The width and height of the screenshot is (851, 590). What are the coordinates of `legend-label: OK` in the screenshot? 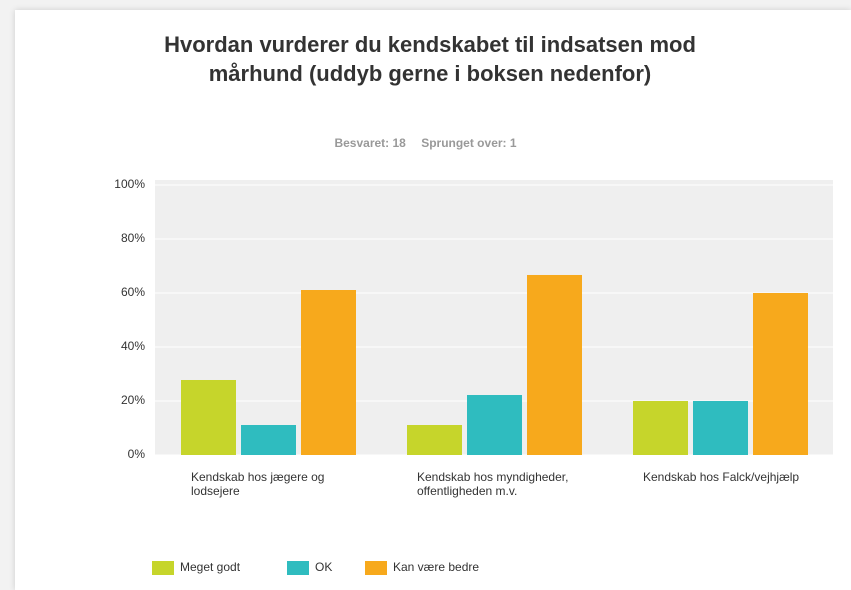 It's located at (324, 567).